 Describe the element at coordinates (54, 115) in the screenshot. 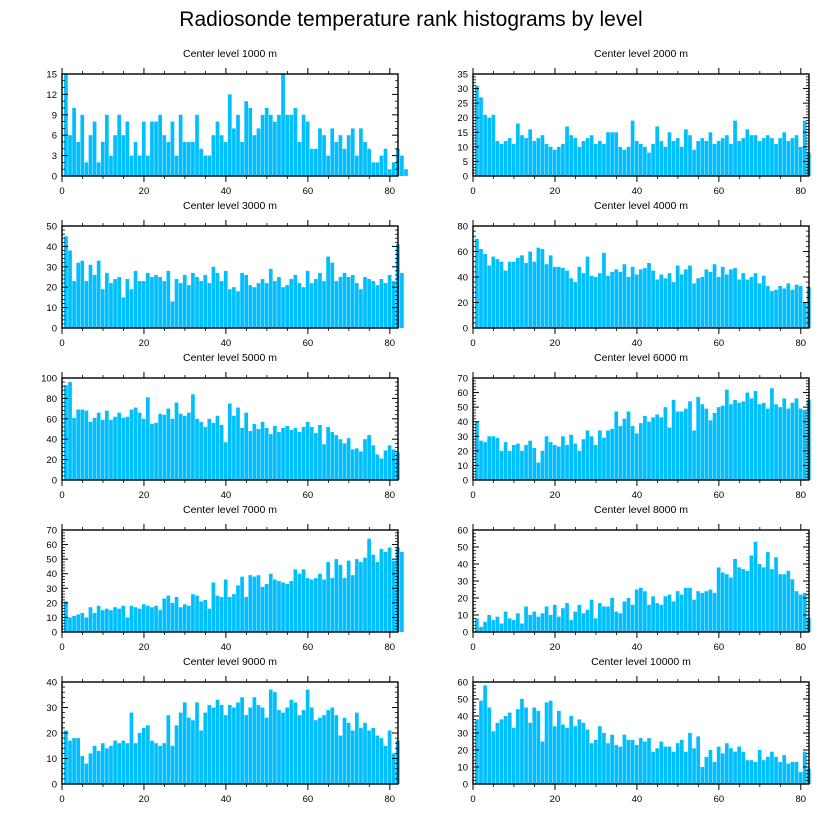

I see `y-tick-label: 9` at that location.